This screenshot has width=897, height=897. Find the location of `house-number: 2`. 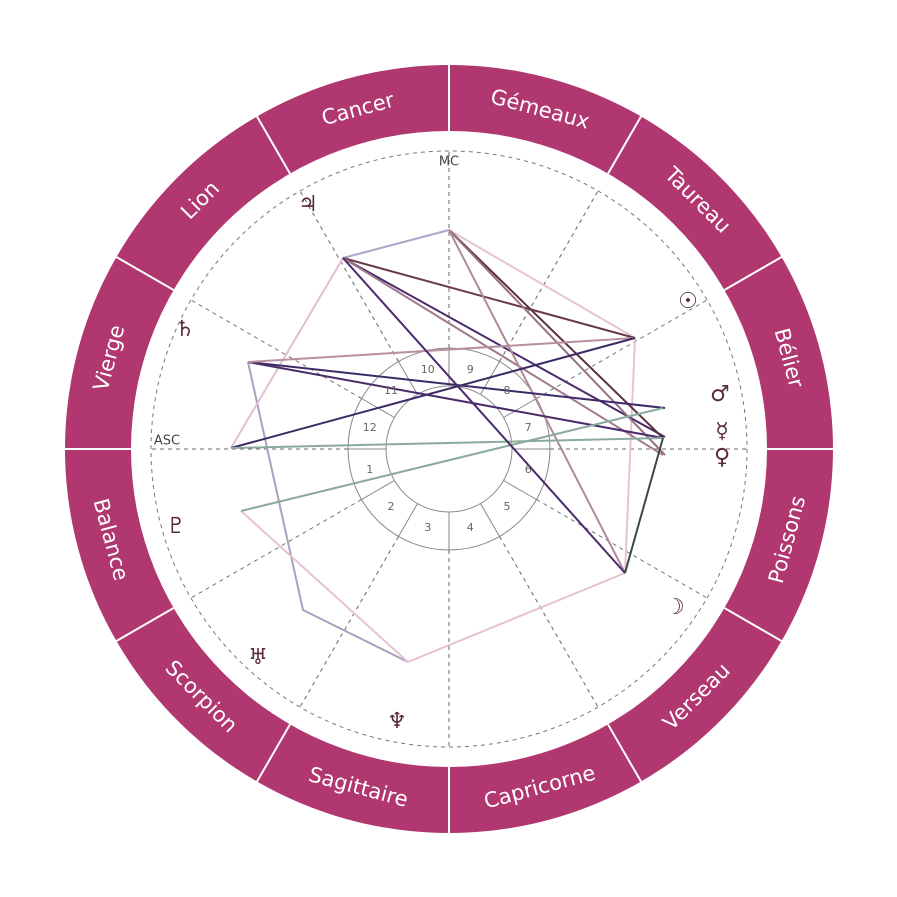

house-number: 2 is located at coordinates (391, 506).